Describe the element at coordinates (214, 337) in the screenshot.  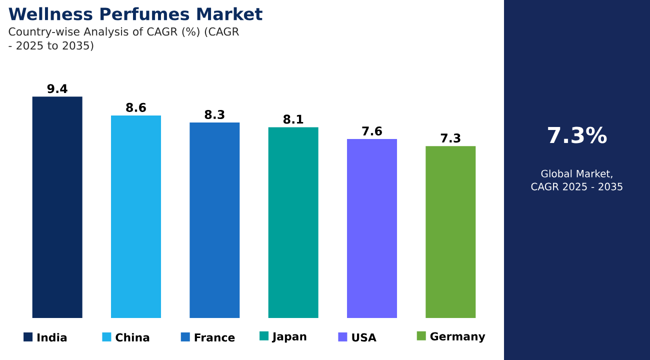
I see `x-tick-label: France` at that location.